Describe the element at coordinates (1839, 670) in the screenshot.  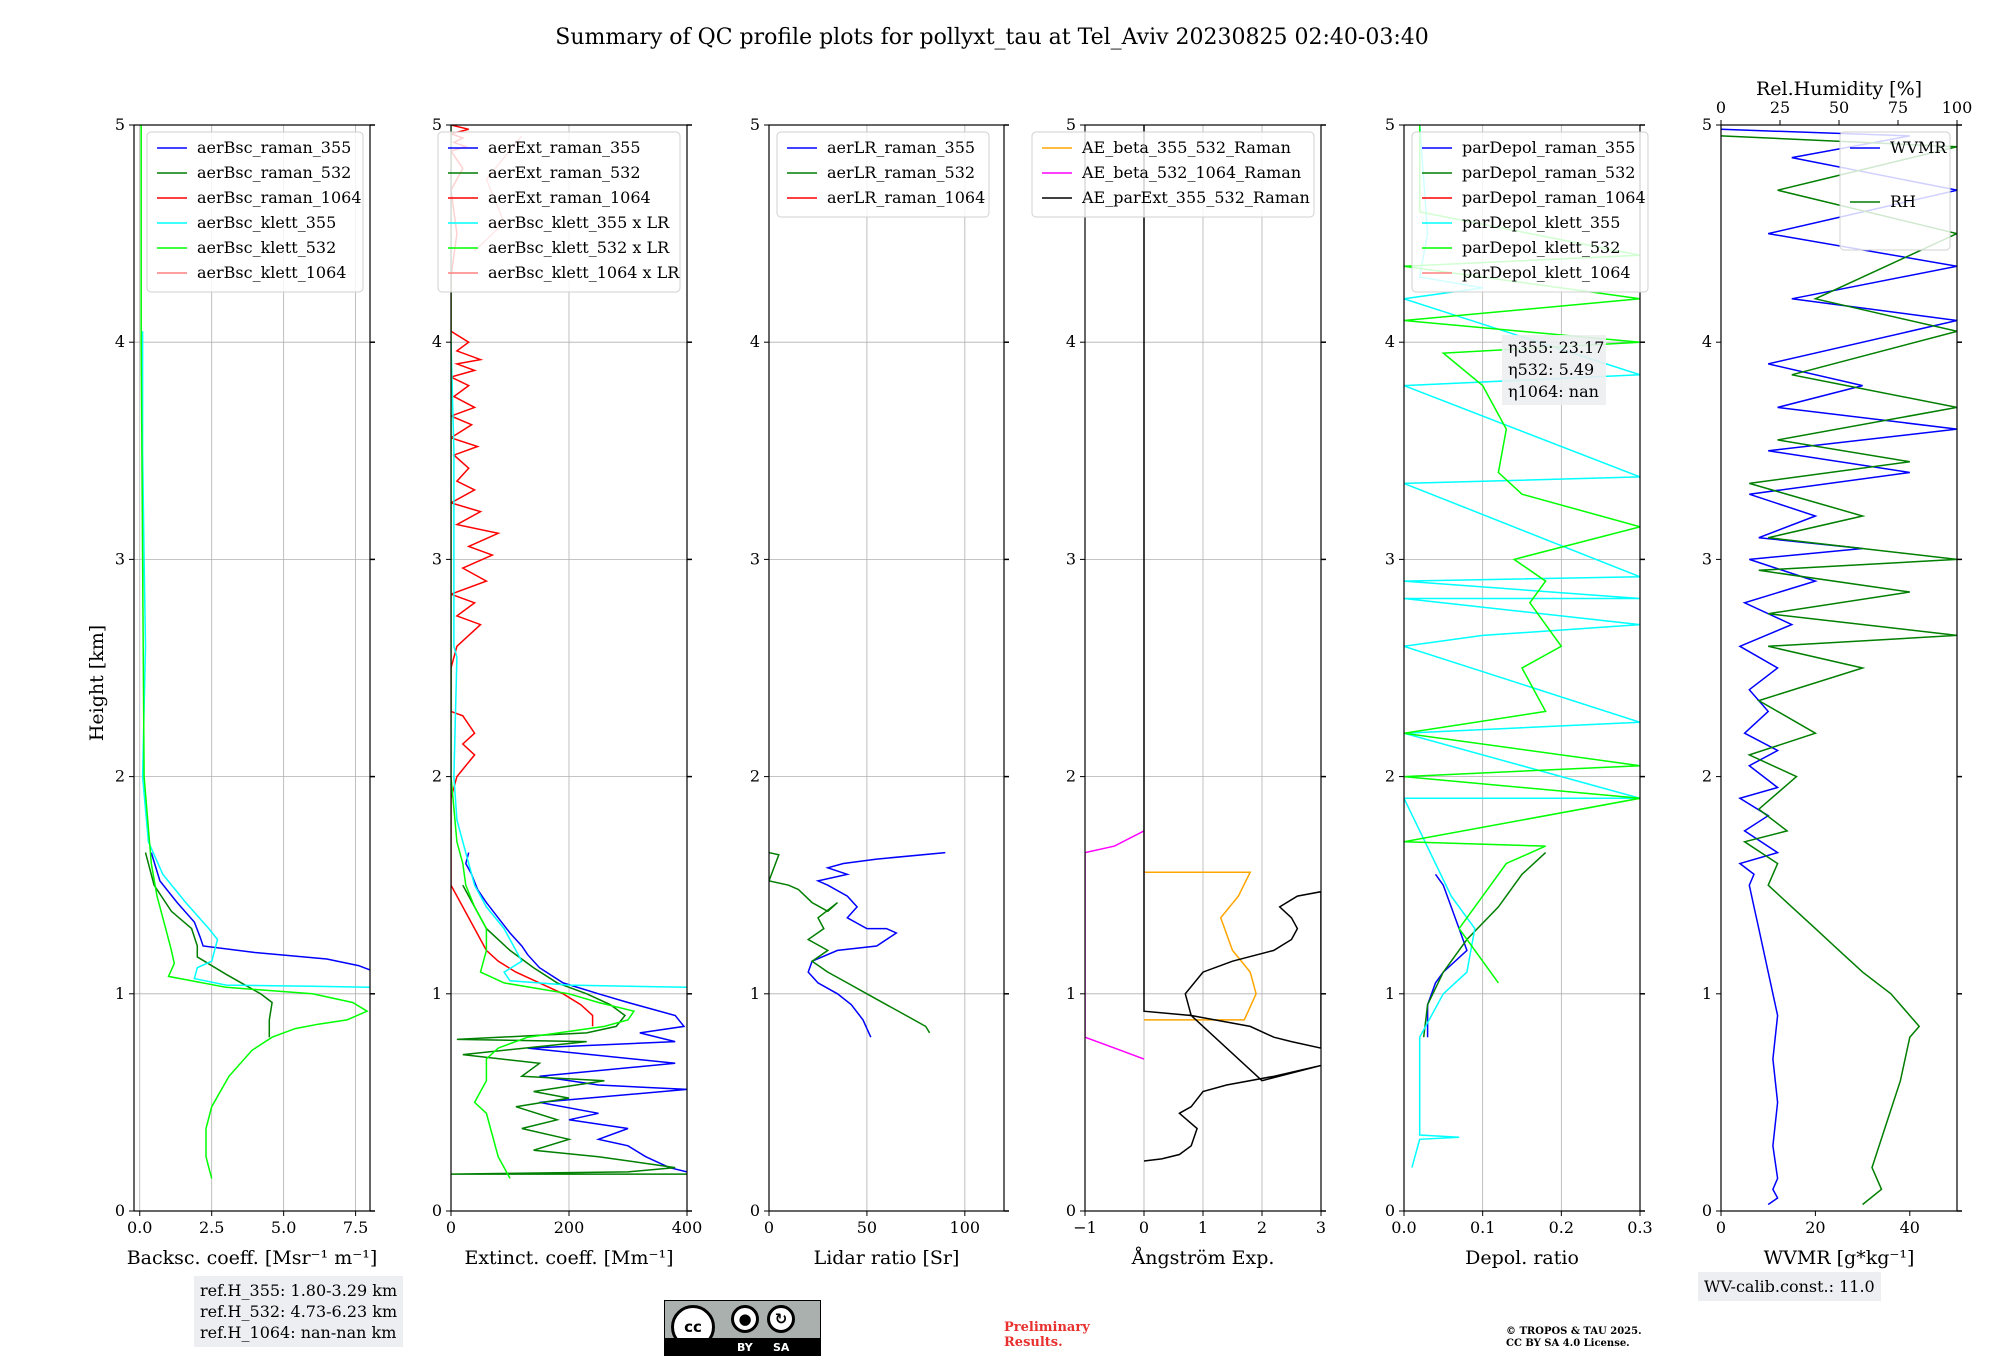
I see `series-line-RH` at that location.